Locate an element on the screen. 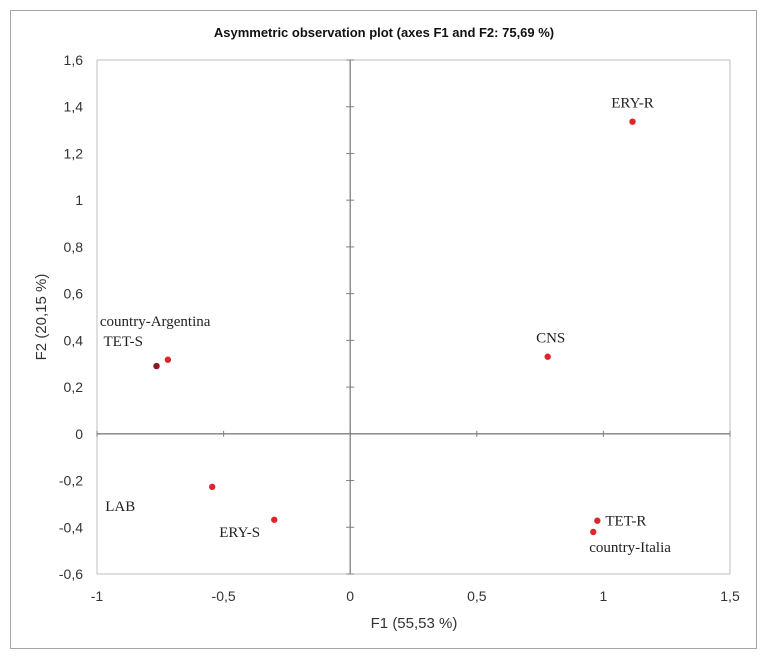 The width and height of the screenshot is (768, 661). point-label: ERY-S is located at coordinates (239, 533).